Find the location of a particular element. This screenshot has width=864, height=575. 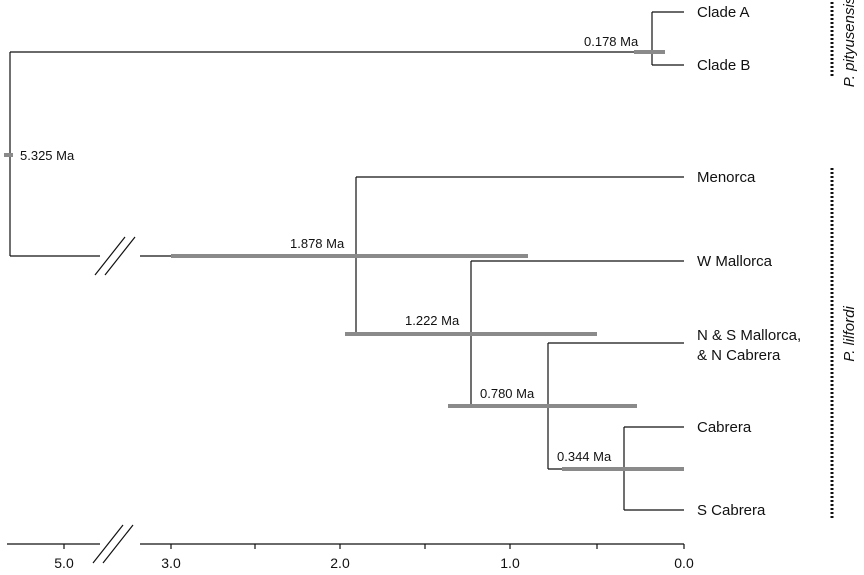

tip-label-clade-b: Clade B is located at coordinates (723, 65).